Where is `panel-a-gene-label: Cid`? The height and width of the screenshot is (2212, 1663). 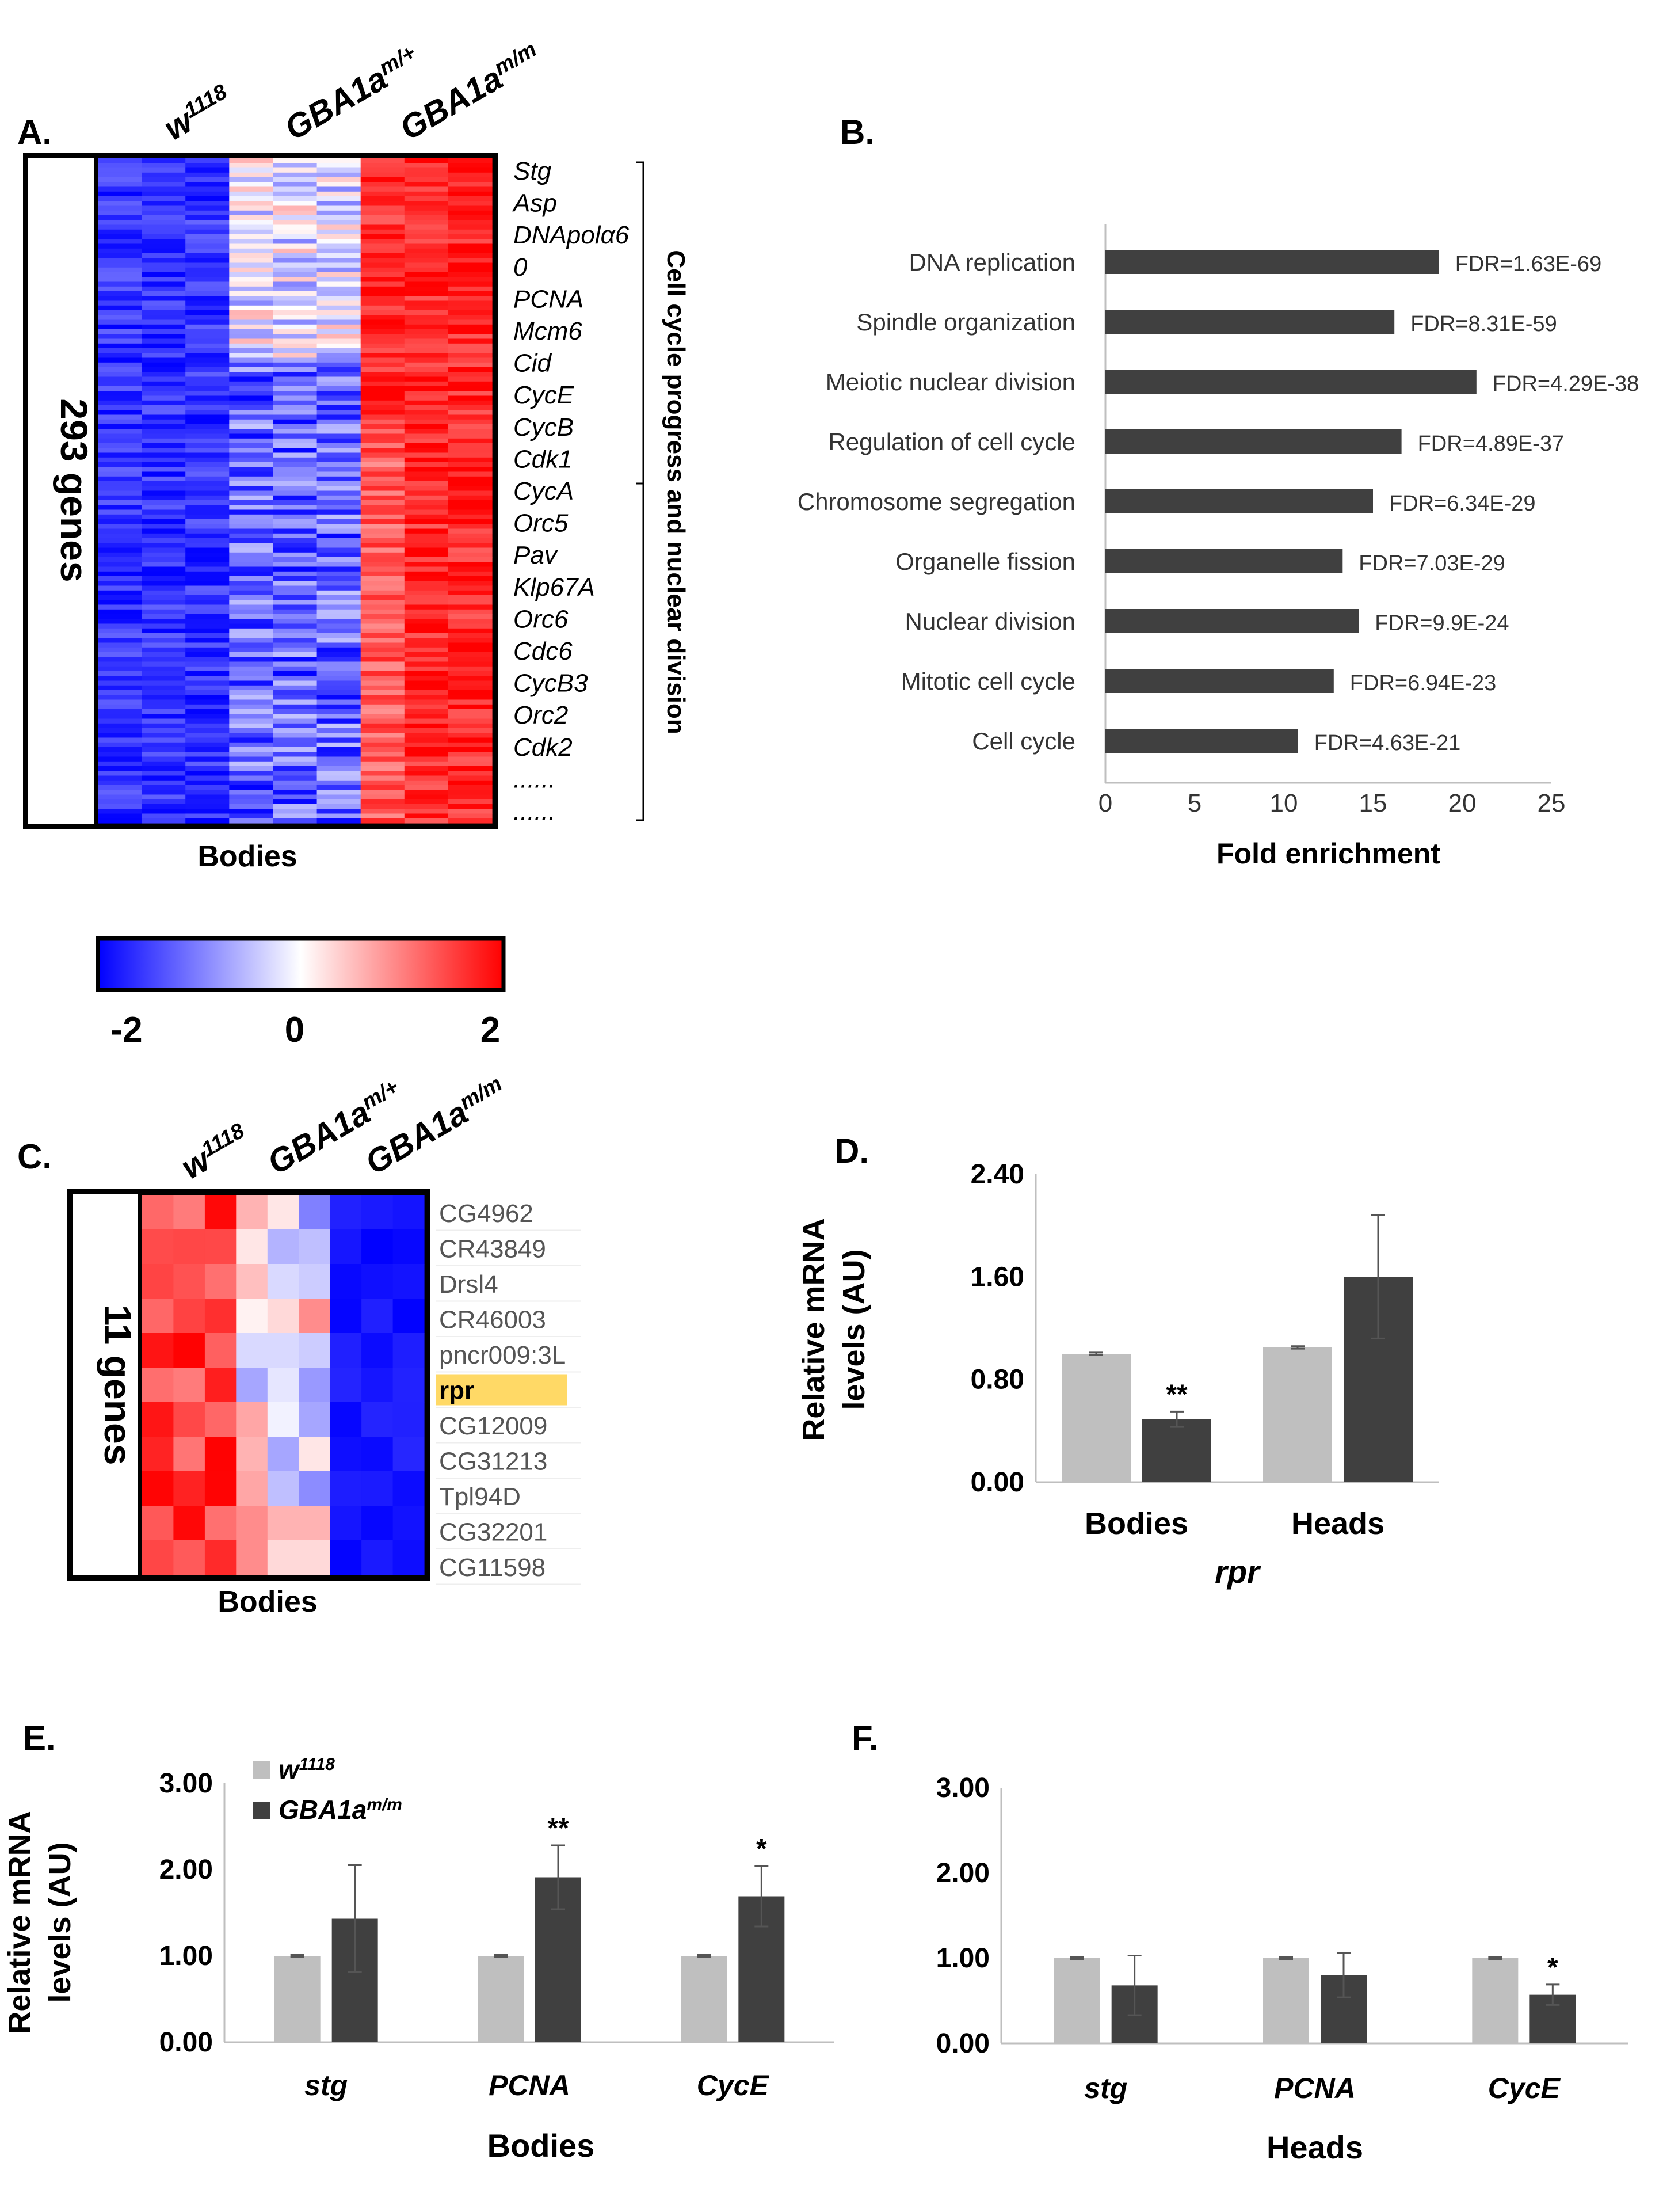 panel-a-gene-label: Cid is located at coordinates (532, 363).